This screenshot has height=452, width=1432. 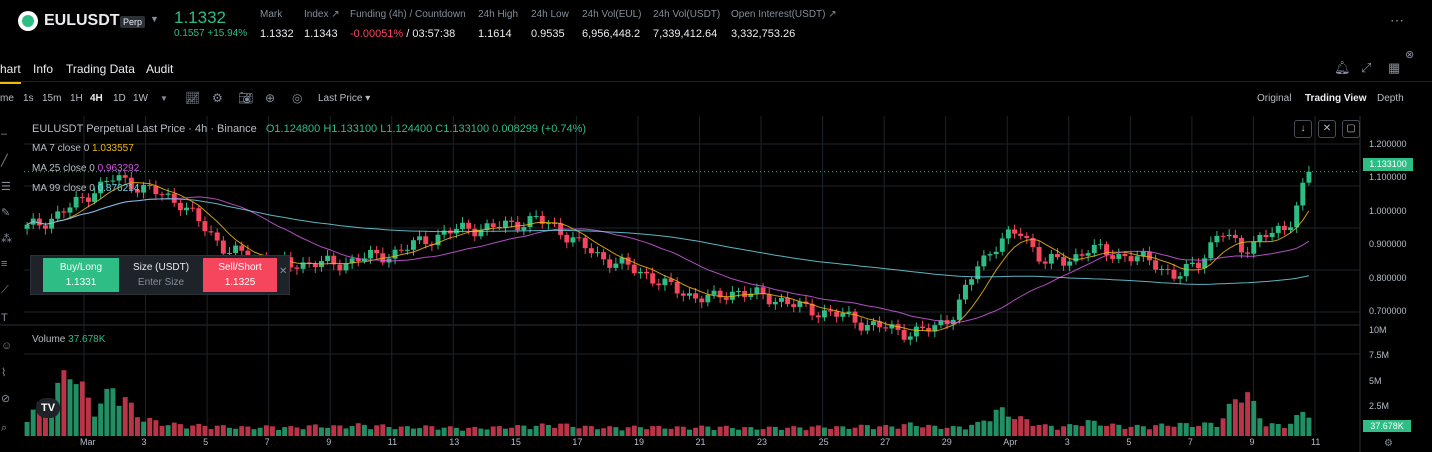 What do you see at coordinates (96, 98) in the screenshot?
I see `interval-4h: 4H` at bounding box center [96, 98].